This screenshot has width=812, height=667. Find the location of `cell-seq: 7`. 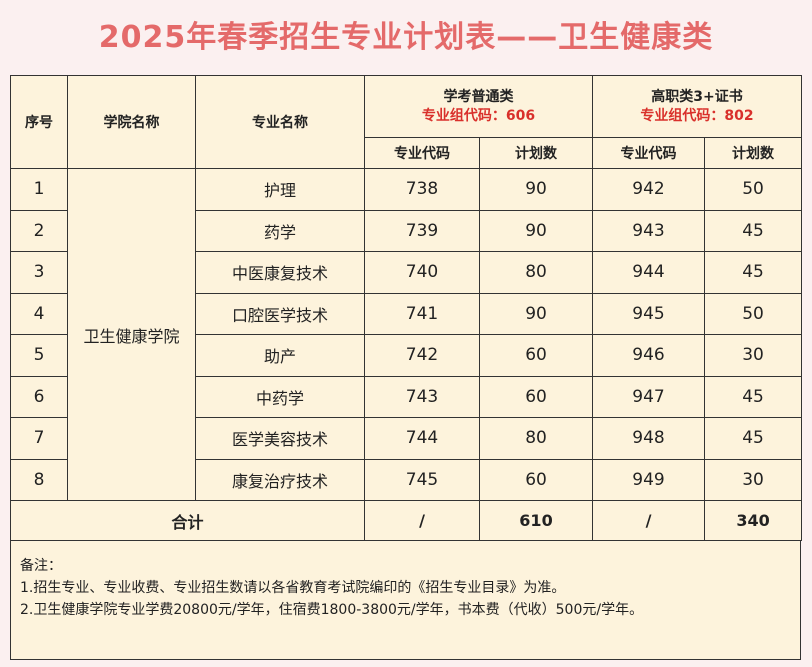

cell-seq: 7 is located at coordinates (39, 438).